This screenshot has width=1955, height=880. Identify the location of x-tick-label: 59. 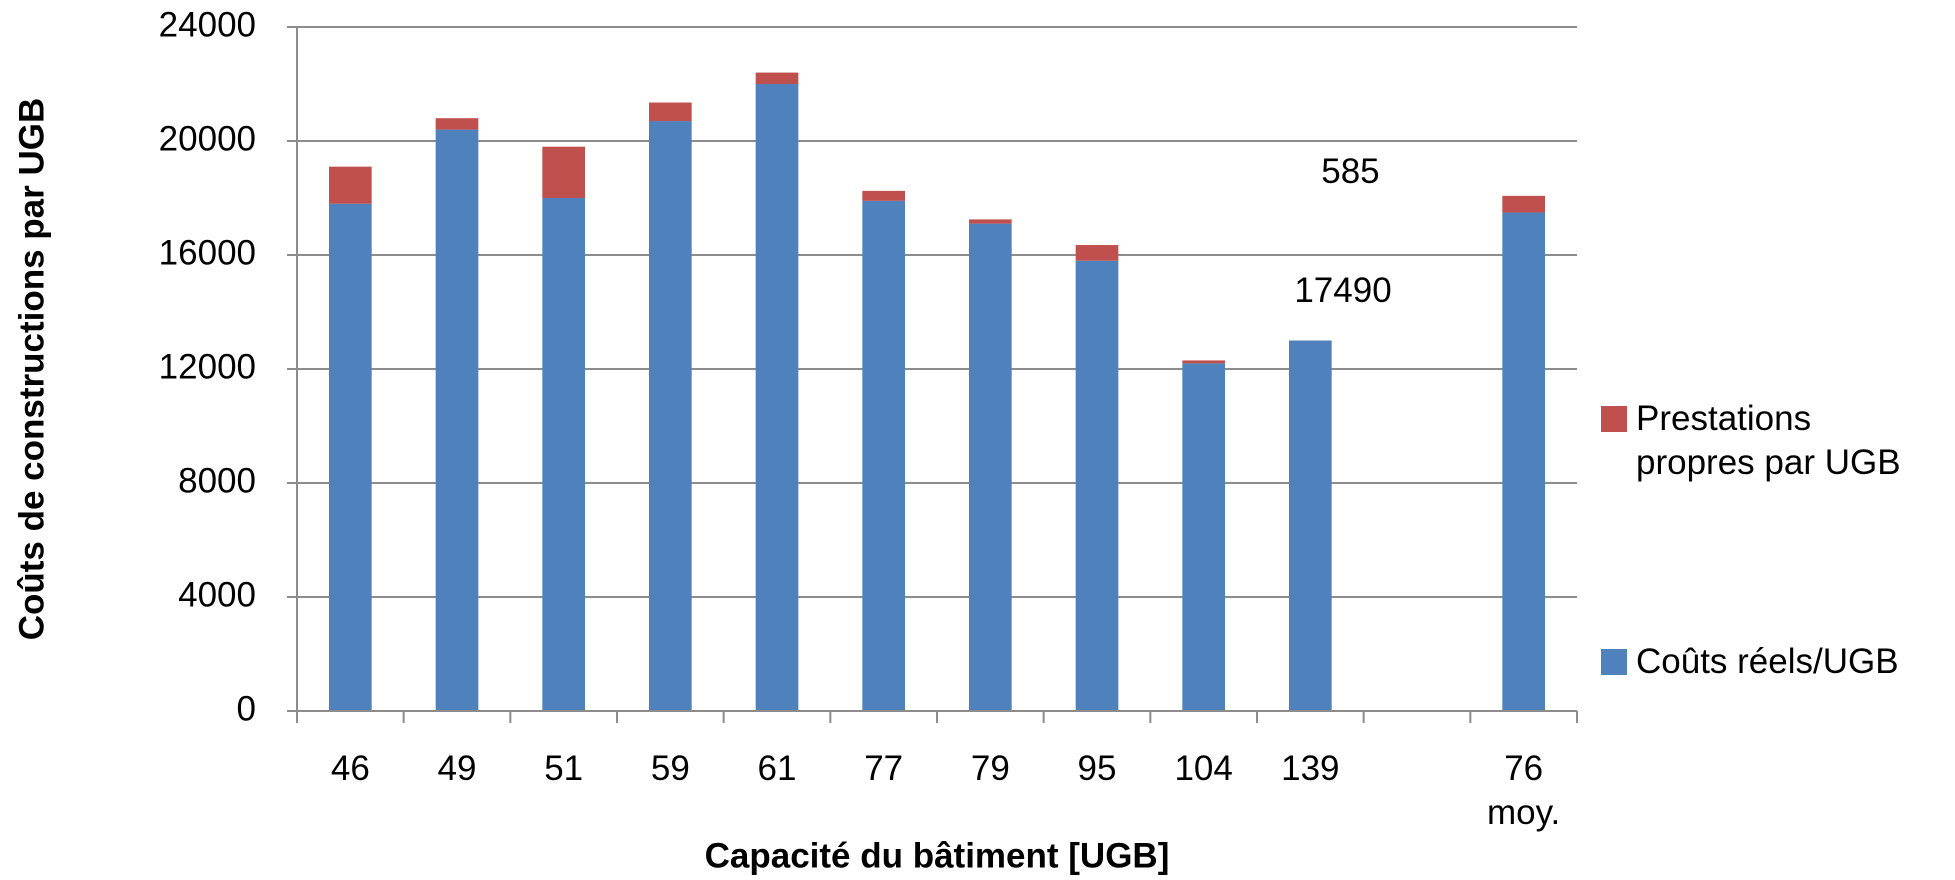
(670, 768).